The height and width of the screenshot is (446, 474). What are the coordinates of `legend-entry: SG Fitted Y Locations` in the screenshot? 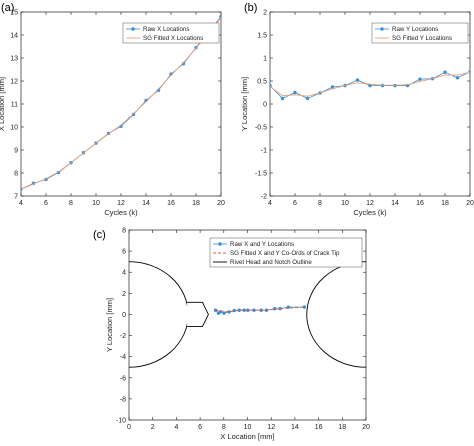 It's located at (422, 38).